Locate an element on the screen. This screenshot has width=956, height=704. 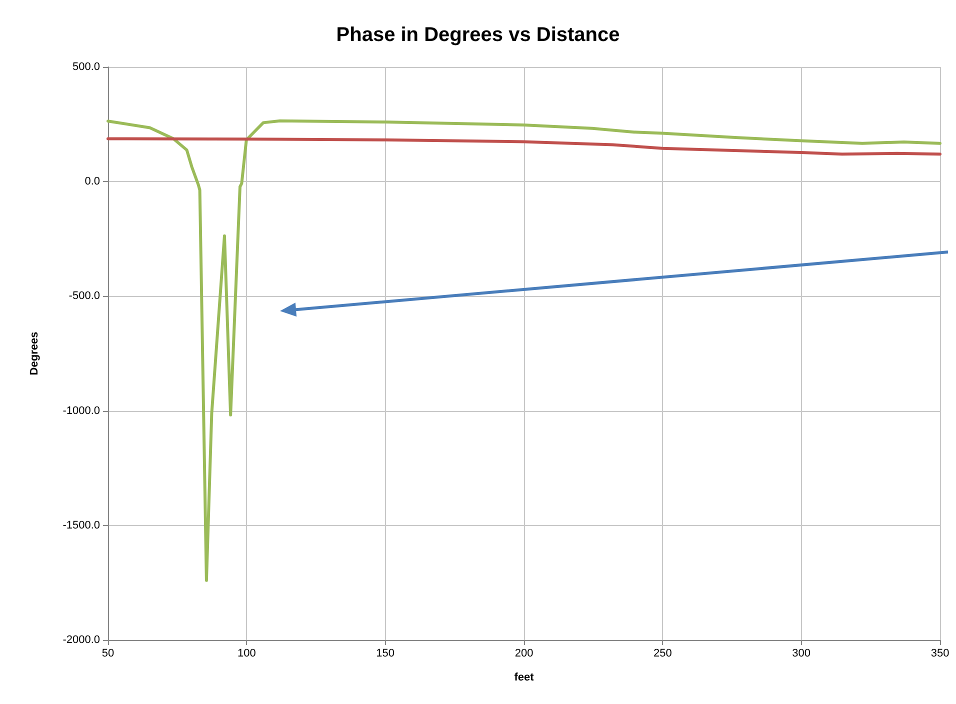
y-tick-label: 0.0 is located at coordinates (92, 182).